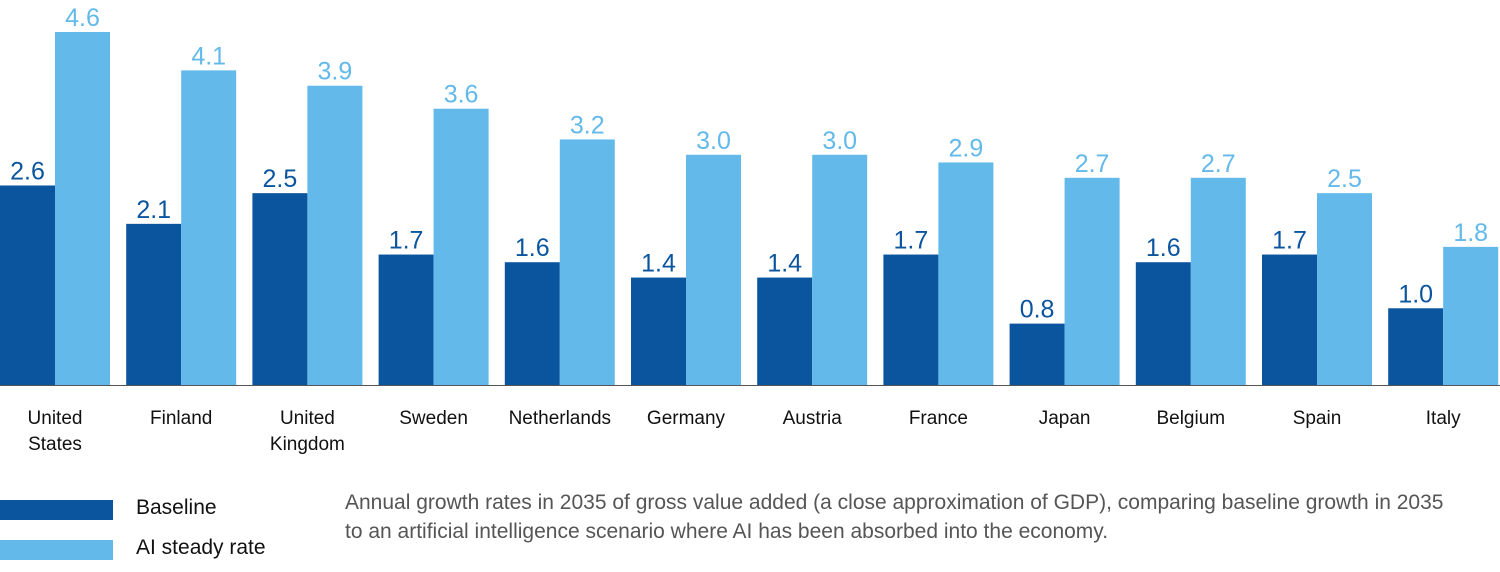 The image size is (1500, 572). I want to click on data-label-ai-steady-rate-italy: 1.8, so click(1470, 233).